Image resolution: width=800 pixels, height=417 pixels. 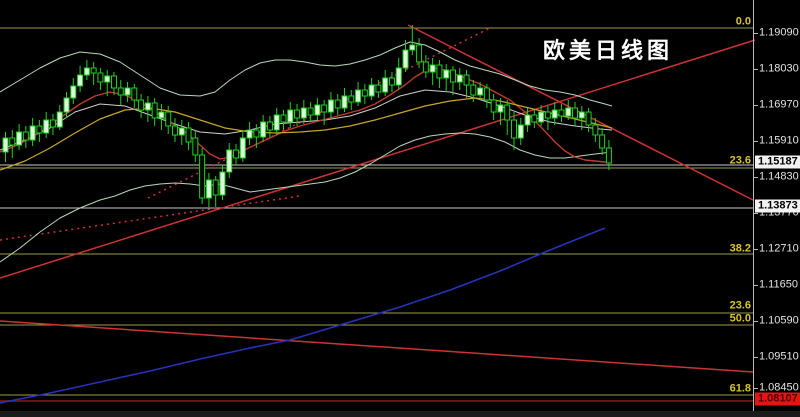 What do you see at coordinates (740, 318) in the screenshot?
I see `fib-percent-label: 50.0` at bounding box center [740, 318].